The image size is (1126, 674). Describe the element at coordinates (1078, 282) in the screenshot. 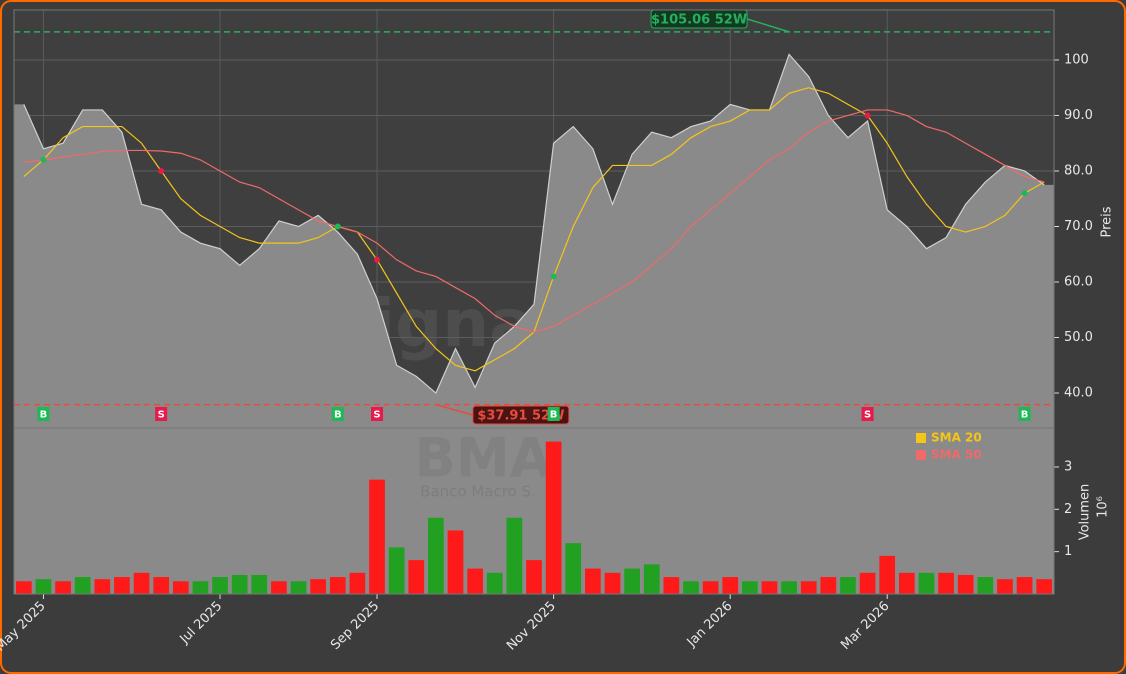

I see `y-tick-label: 60.0` at that location.